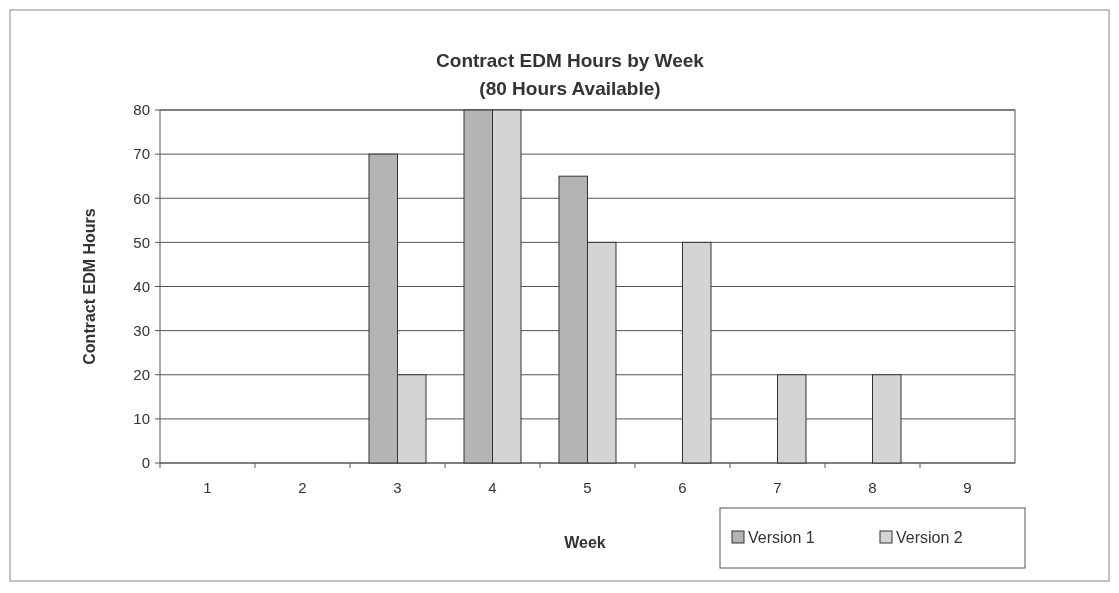 The image size is (1119, 593). I want to click on x-tick-label: 3, so click(397, 487).